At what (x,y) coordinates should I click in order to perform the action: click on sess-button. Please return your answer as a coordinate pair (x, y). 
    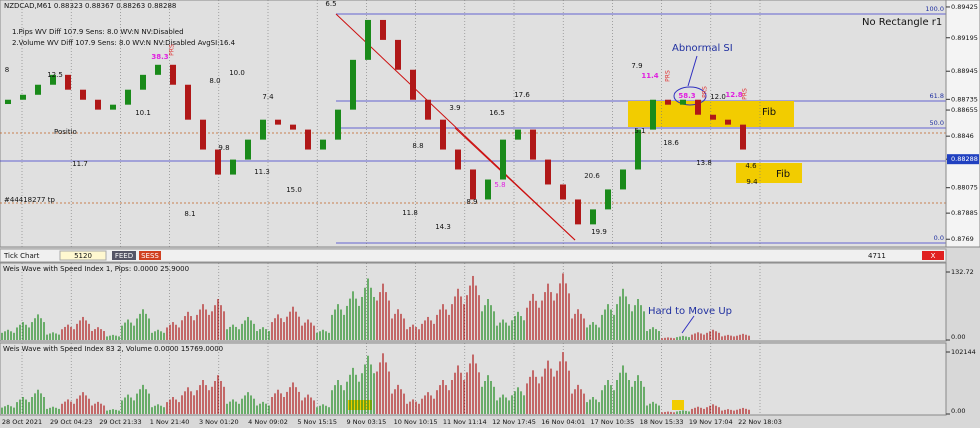
    Looking at the image, I should click on (150, 255).